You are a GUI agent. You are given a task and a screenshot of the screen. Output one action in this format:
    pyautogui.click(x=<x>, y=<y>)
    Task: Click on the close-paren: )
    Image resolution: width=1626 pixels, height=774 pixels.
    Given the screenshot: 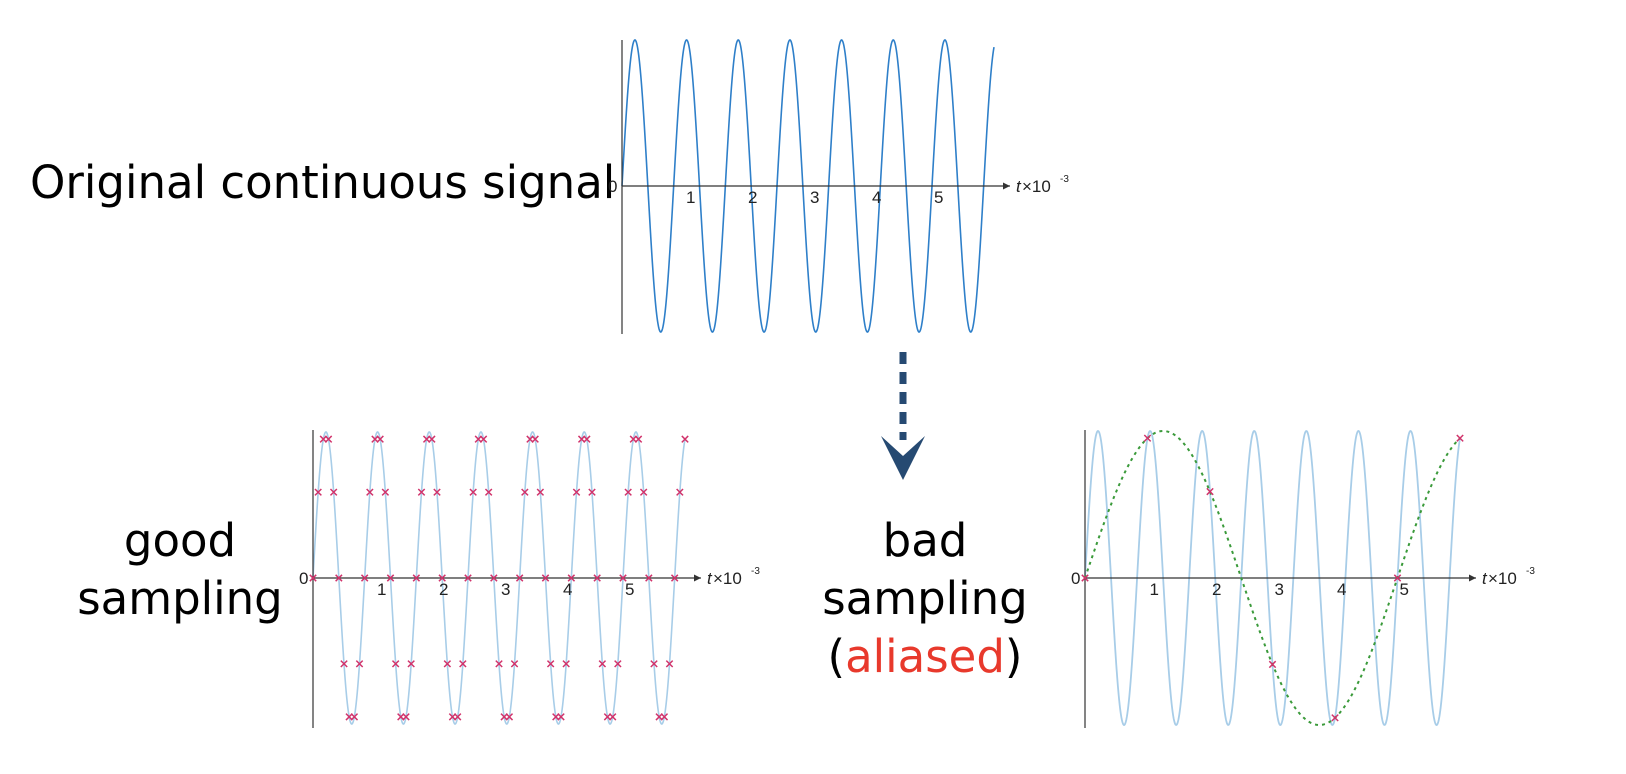 What is the action you would take?
    pyautogui.click(x=1013, y=656)
    